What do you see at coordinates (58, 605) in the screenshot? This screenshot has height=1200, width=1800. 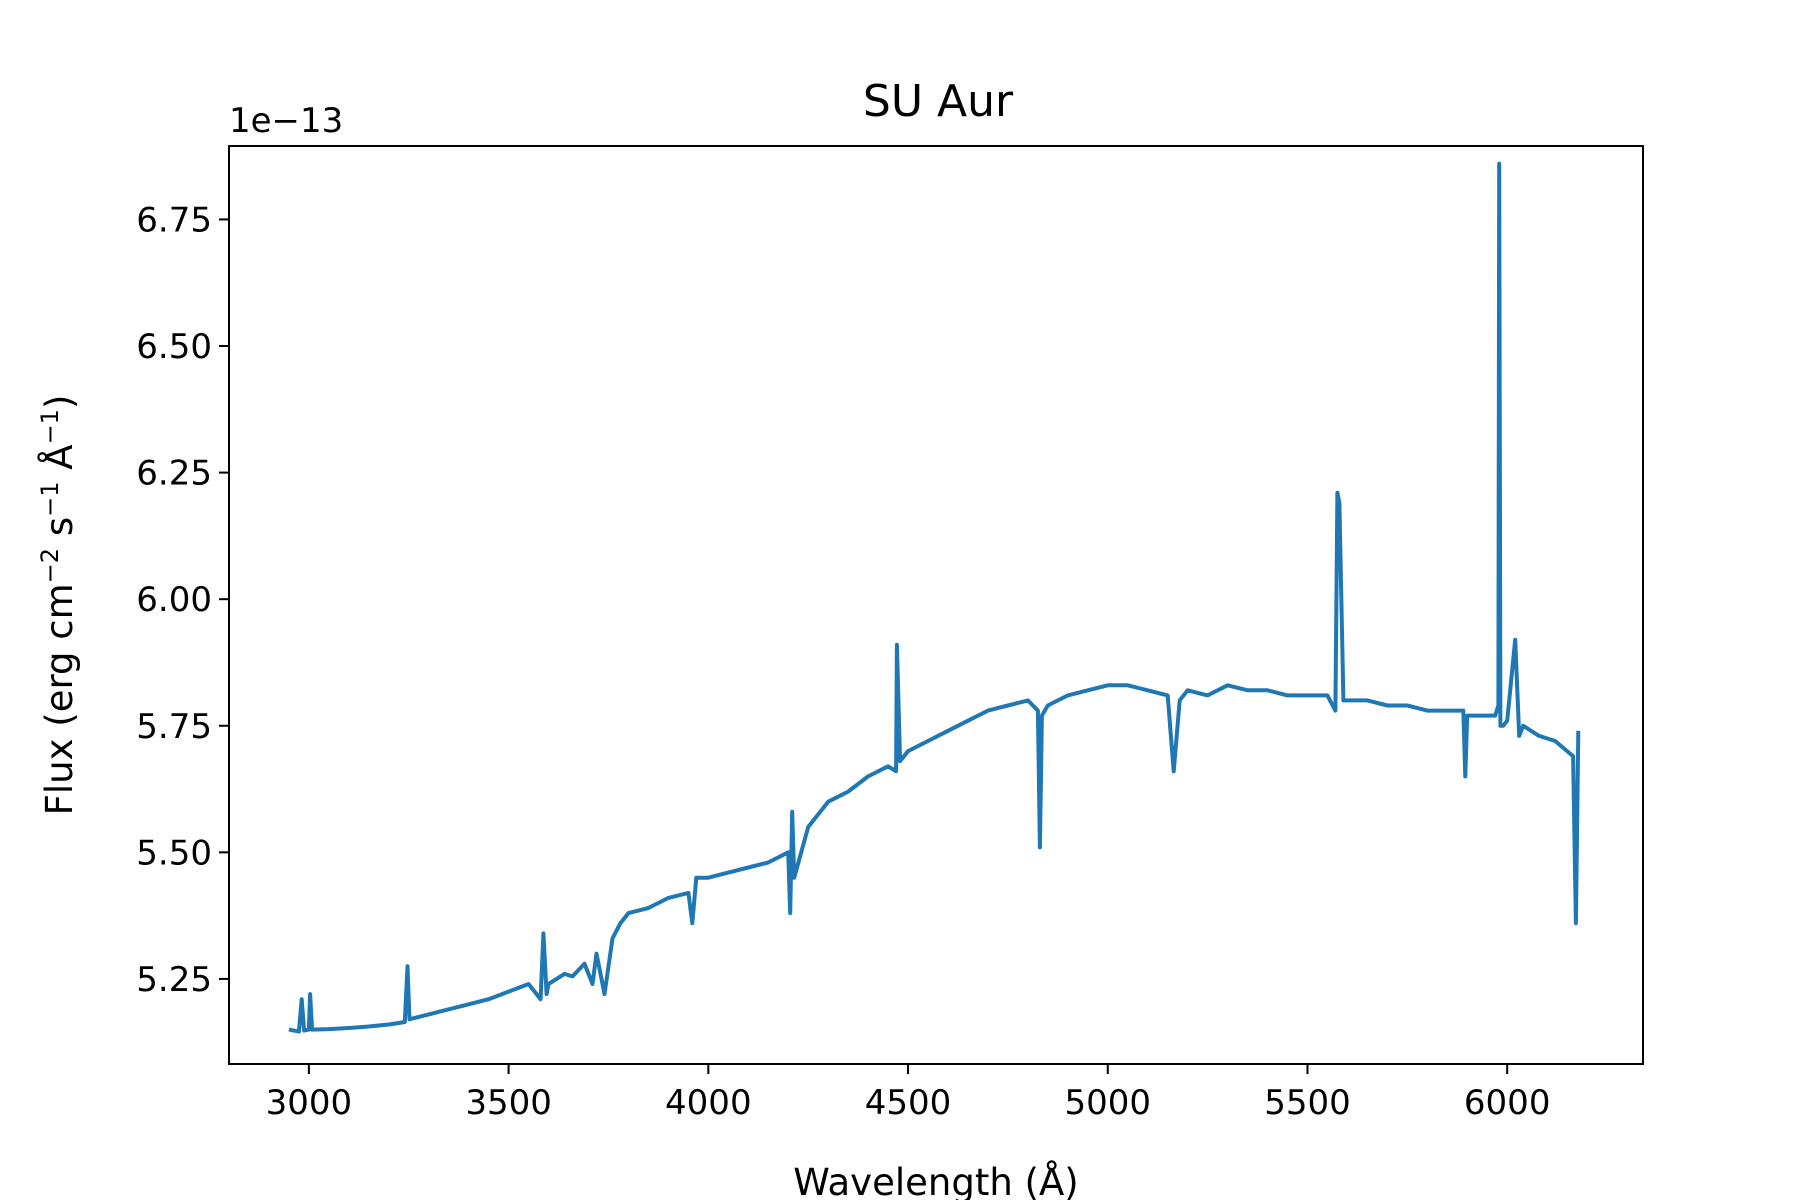 I see `y-axis-label: Flux (erg cm−2 s−1 Å−1)` at bounding box center [58, 605].